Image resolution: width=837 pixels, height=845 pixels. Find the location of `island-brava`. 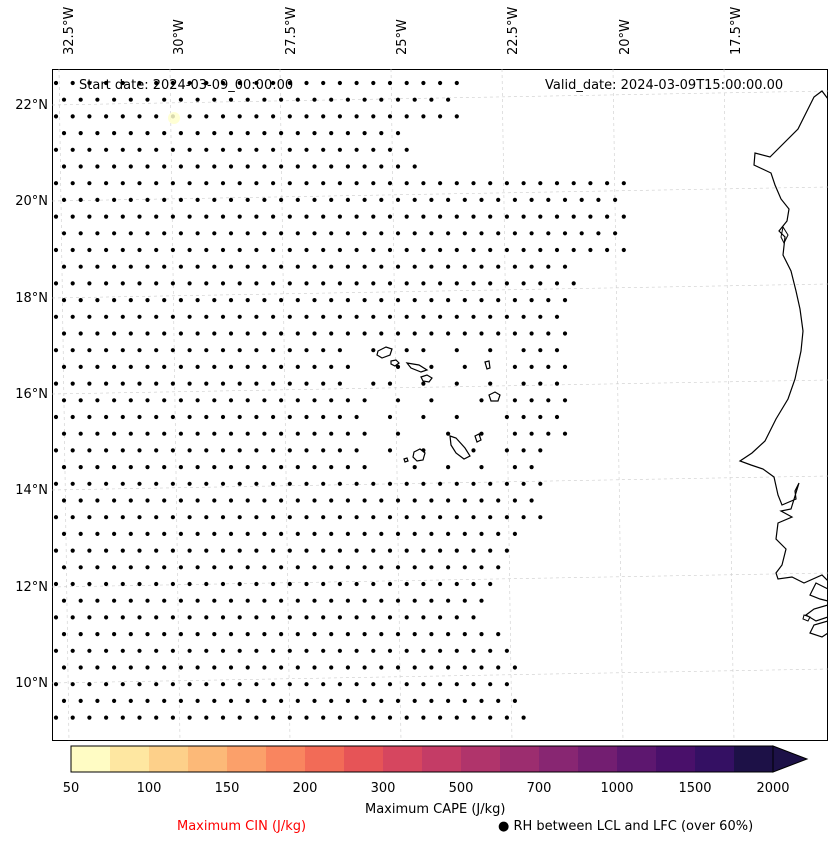

island-brava is located at coordinates (406, 460).